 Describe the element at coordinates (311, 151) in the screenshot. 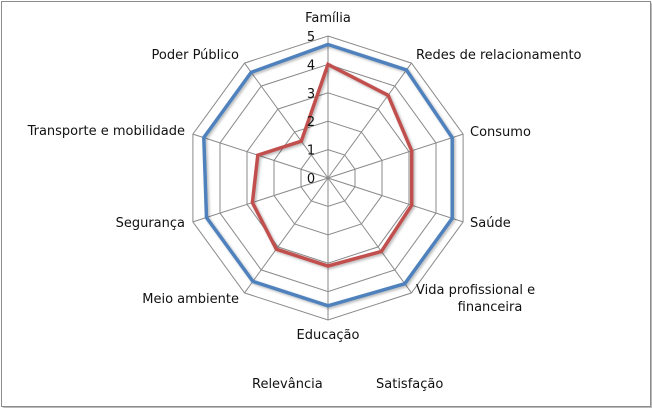

I see `tick-label: 1` at that location.